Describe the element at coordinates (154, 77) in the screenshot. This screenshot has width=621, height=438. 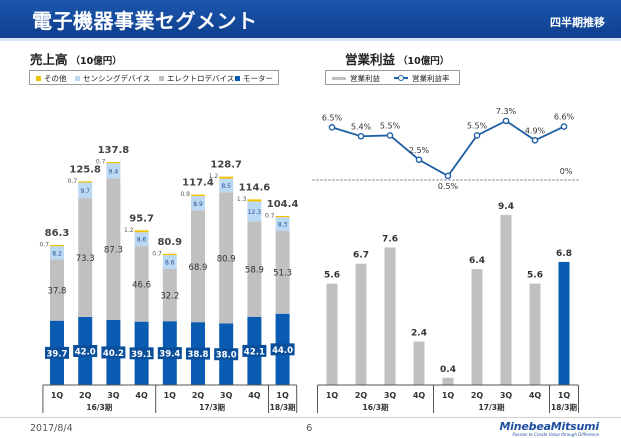
I see `sales-legend: その他 センシングデバイス エレクトロデバイス モーター` at that location.